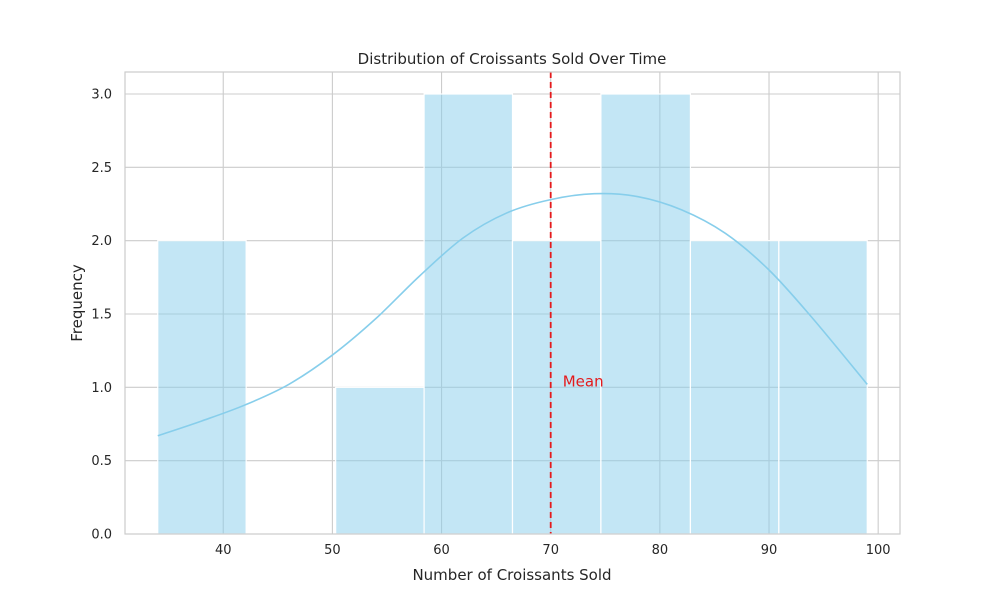 Image resolution: width=1000 pixels, height=600 pixels. I want to click on x-tick-label: 60, so click(441, 550).